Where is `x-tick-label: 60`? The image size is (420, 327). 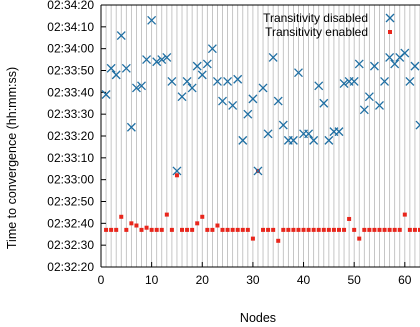
x-tick-label: 60 is located at coordinates (405, 280).